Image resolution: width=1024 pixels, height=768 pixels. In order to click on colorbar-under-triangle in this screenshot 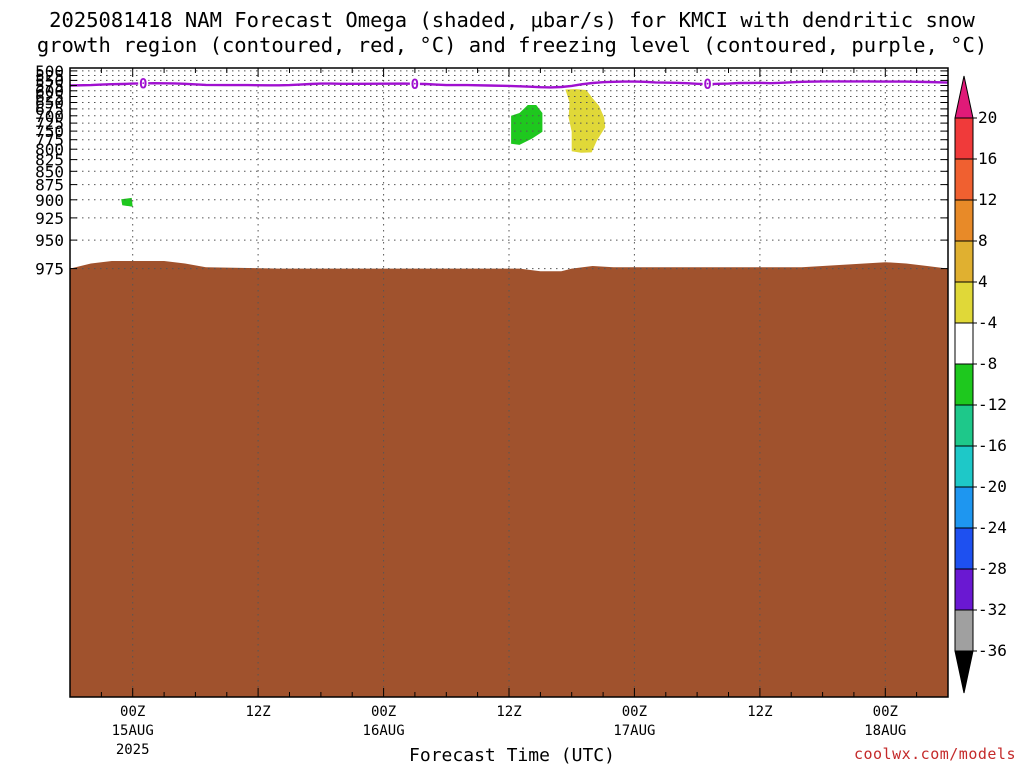, I will do `click(964, 672)`.